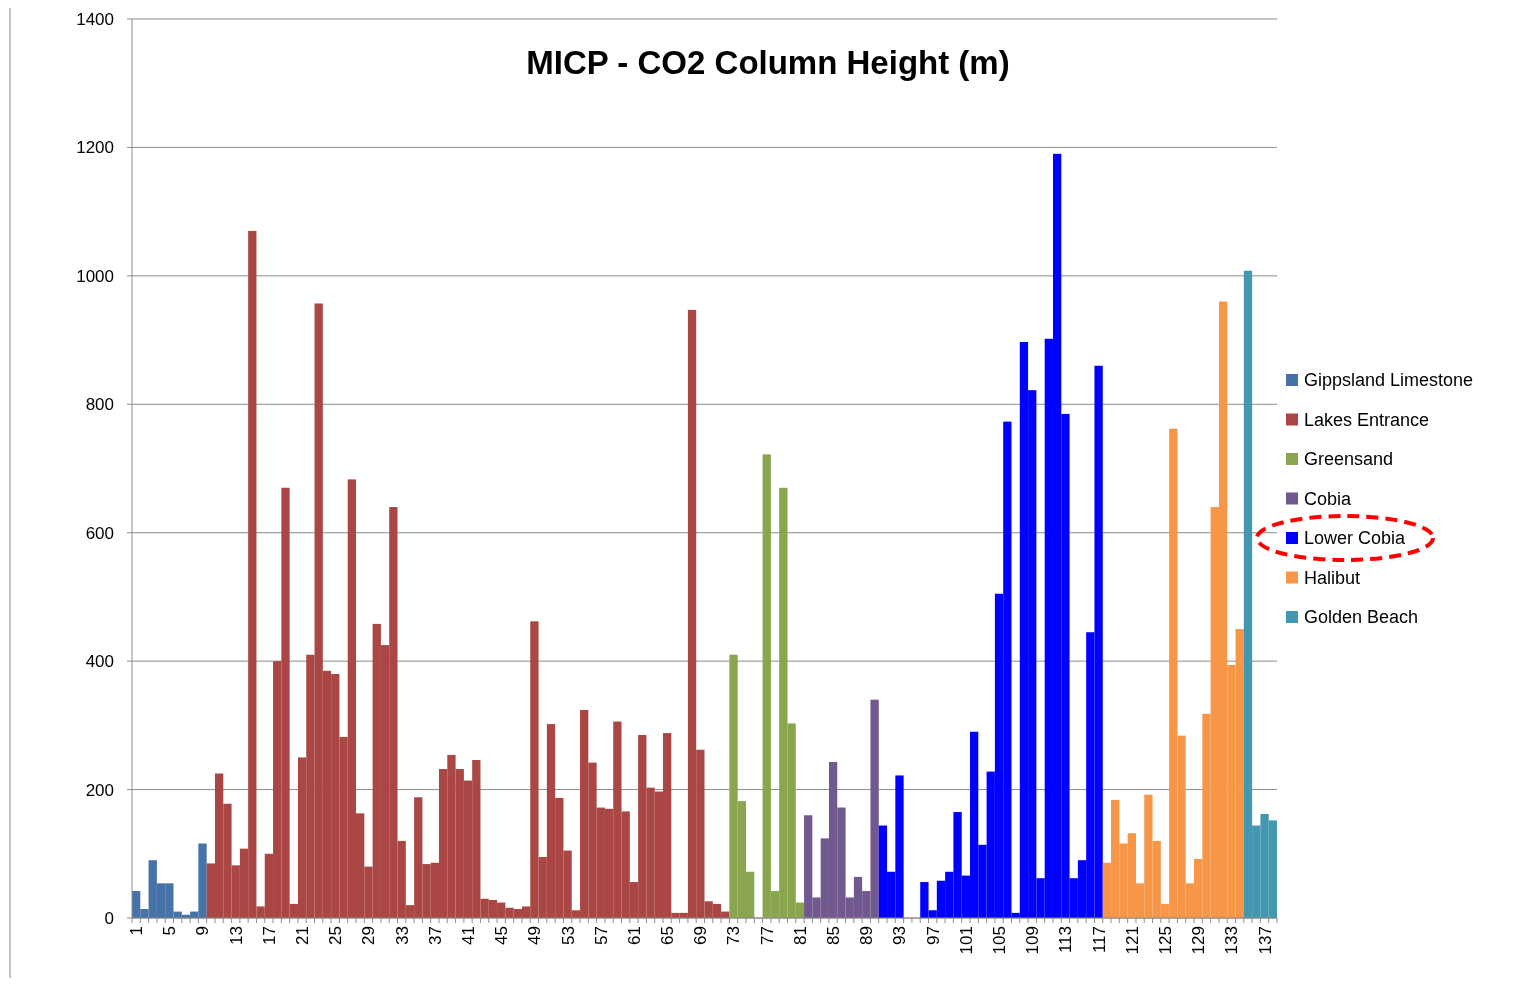 The width and height of the screenshot is (1514, 987). What do you see at coordinates (99, 790) in the screenshot?
I see `y-tick-label: 200` at bounding box center [99, 790].